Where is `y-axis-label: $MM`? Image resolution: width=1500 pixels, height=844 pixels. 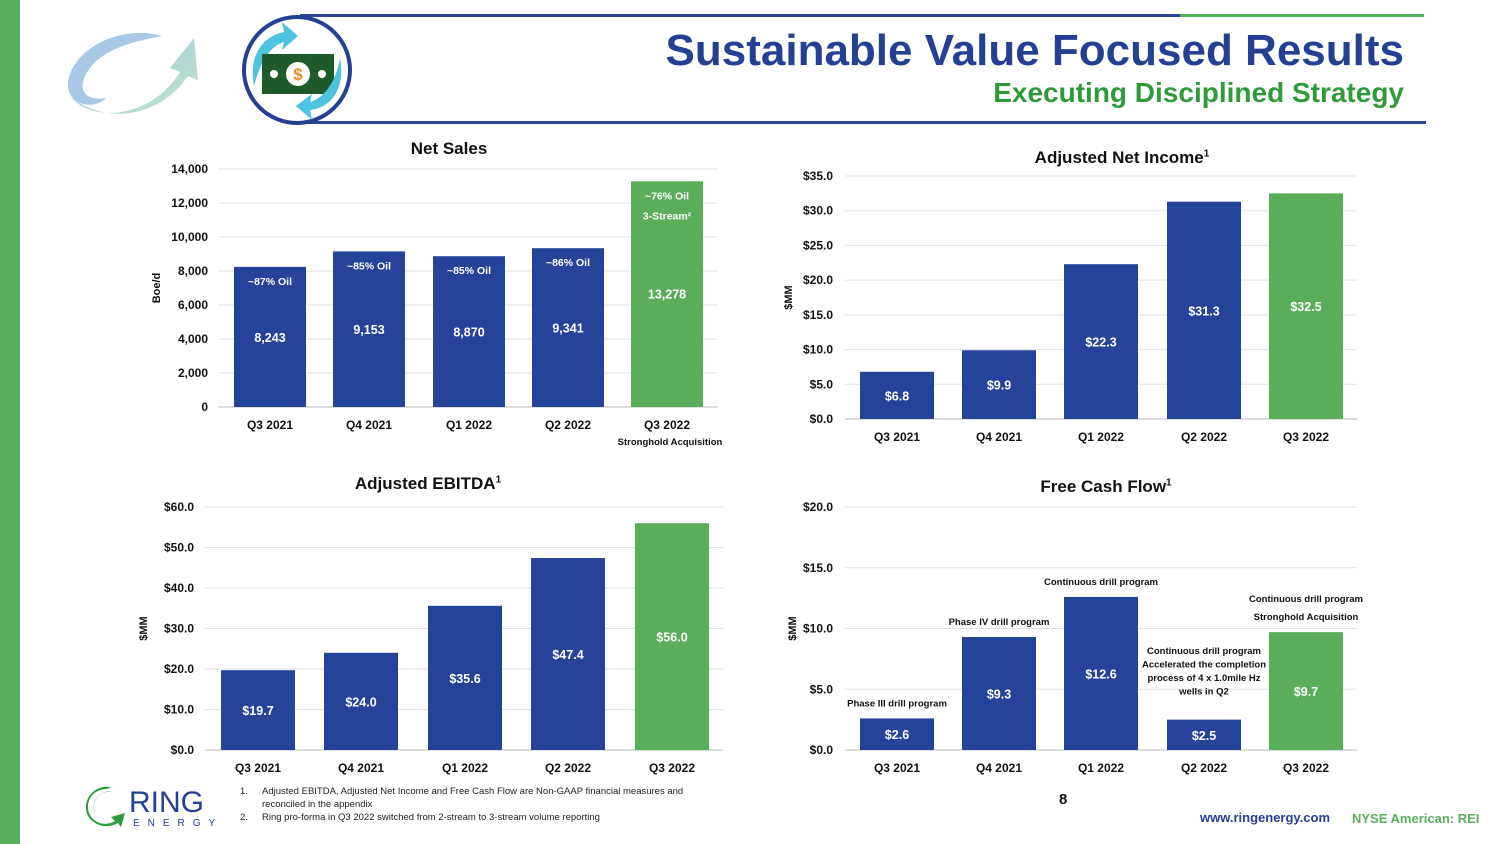 y-axis-label: $MM is located at coordinates (789, 297).